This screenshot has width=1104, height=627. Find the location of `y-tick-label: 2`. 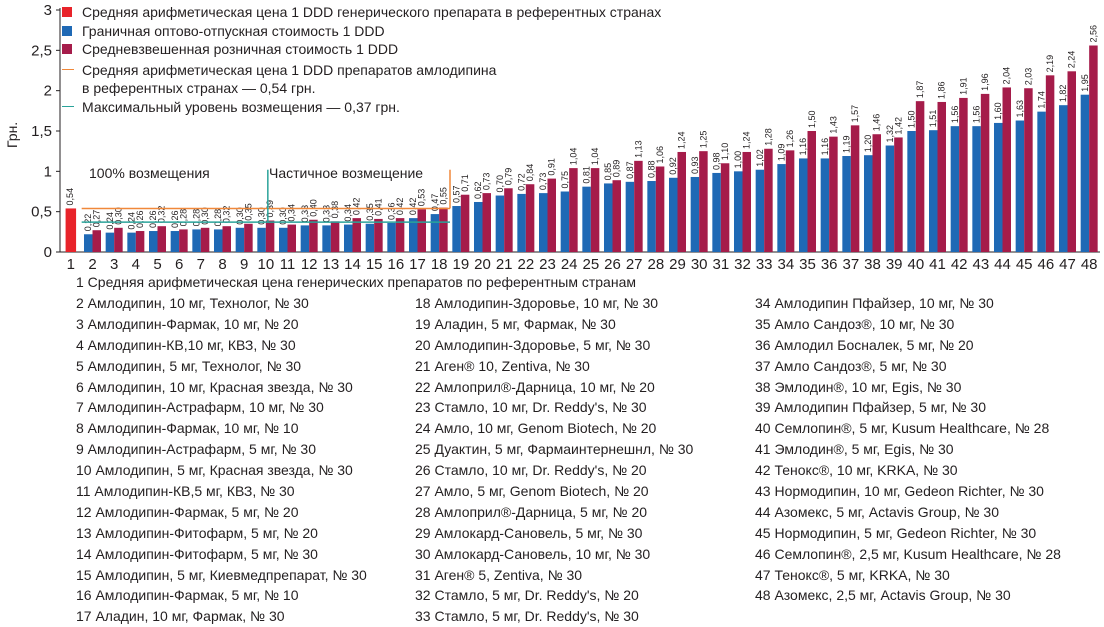

y-tick-label: 2 is located at coordinates (48, 91).